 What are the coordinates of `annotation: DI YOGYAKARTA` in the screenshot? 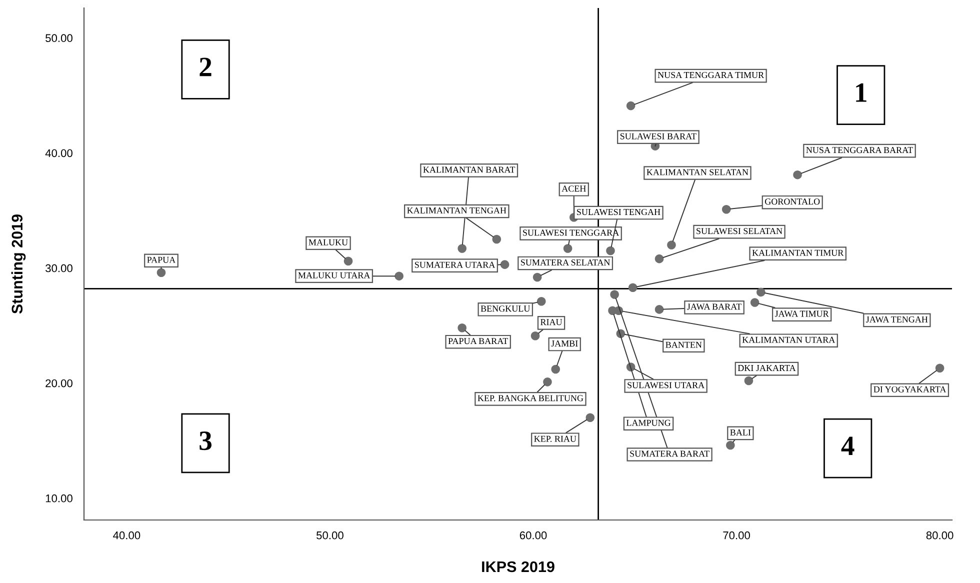 It's located at (910, 389).